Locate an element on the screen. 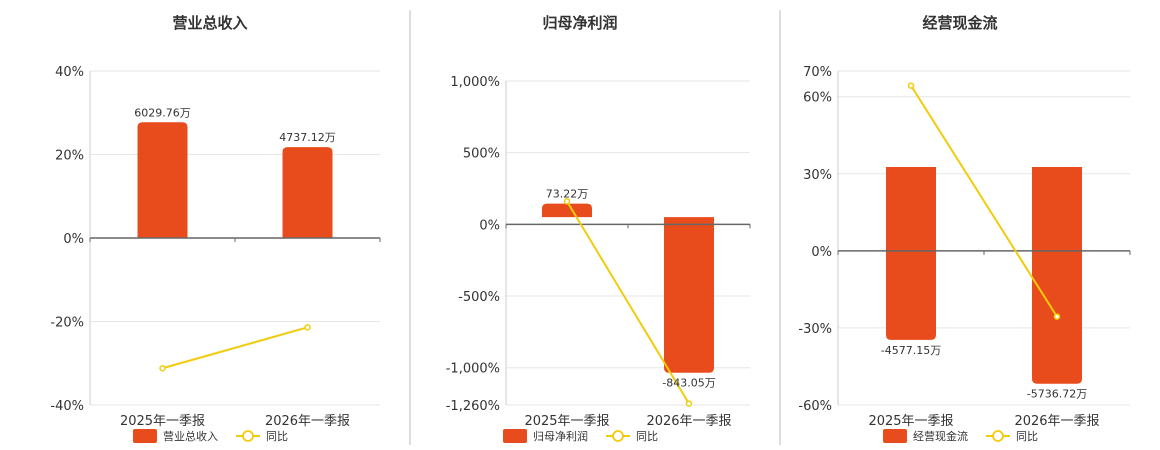 The image size is (1160, 450). bar-data-label: 73.22万 is located at coordinates (567, 194).